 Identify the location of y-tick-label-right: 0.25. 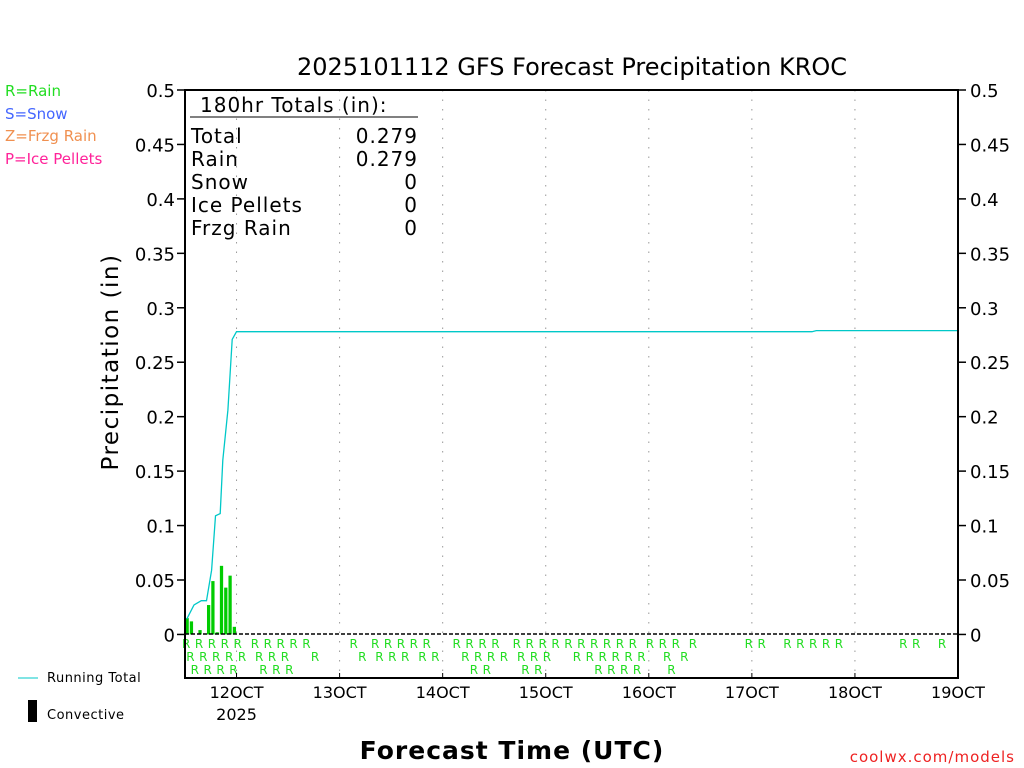
(990, 363).